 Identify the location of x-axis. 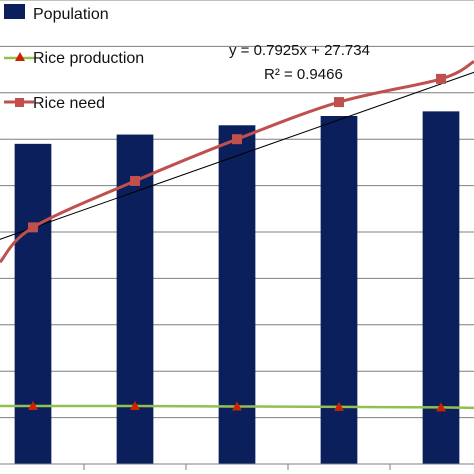
(237, 466).